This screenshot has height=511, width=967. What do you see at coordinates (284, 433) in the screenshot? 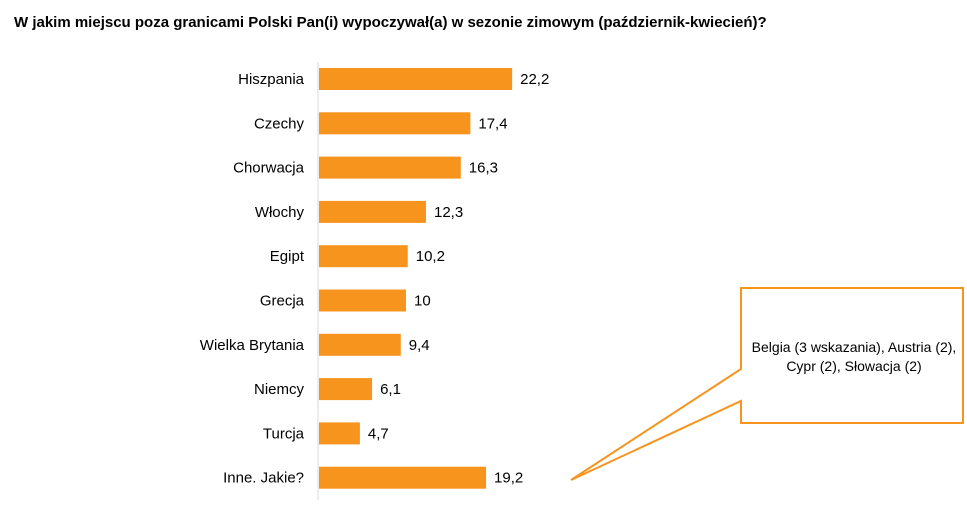
I see `category-label: Turcja` at bounding box center [284, 433].